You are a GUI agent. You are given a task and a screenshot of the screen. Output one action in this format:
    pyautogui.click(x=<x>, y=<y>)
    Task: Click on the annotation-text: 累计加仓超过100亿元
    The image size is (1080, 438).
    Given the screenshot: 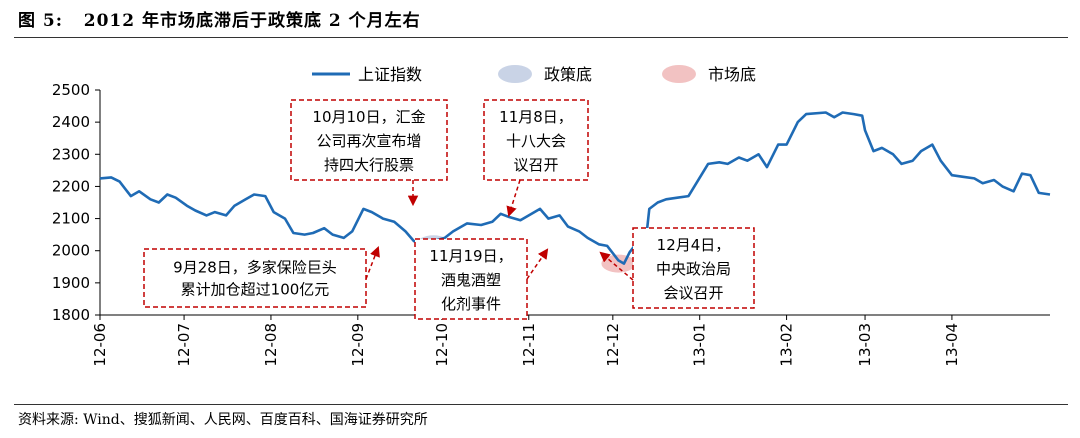 What is the action you would take?
    pyautogui.click(x=255, y=290)
    